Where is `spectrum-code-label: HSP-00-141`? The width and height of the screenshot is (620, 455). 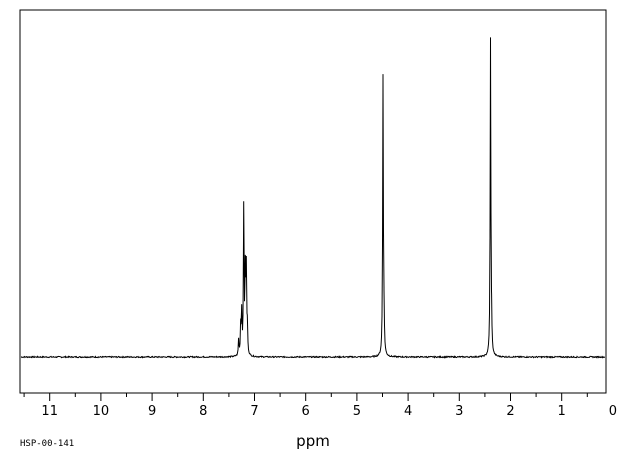
spectrum-code-label: HSP-00-141 is located at coordinates (47, 444).